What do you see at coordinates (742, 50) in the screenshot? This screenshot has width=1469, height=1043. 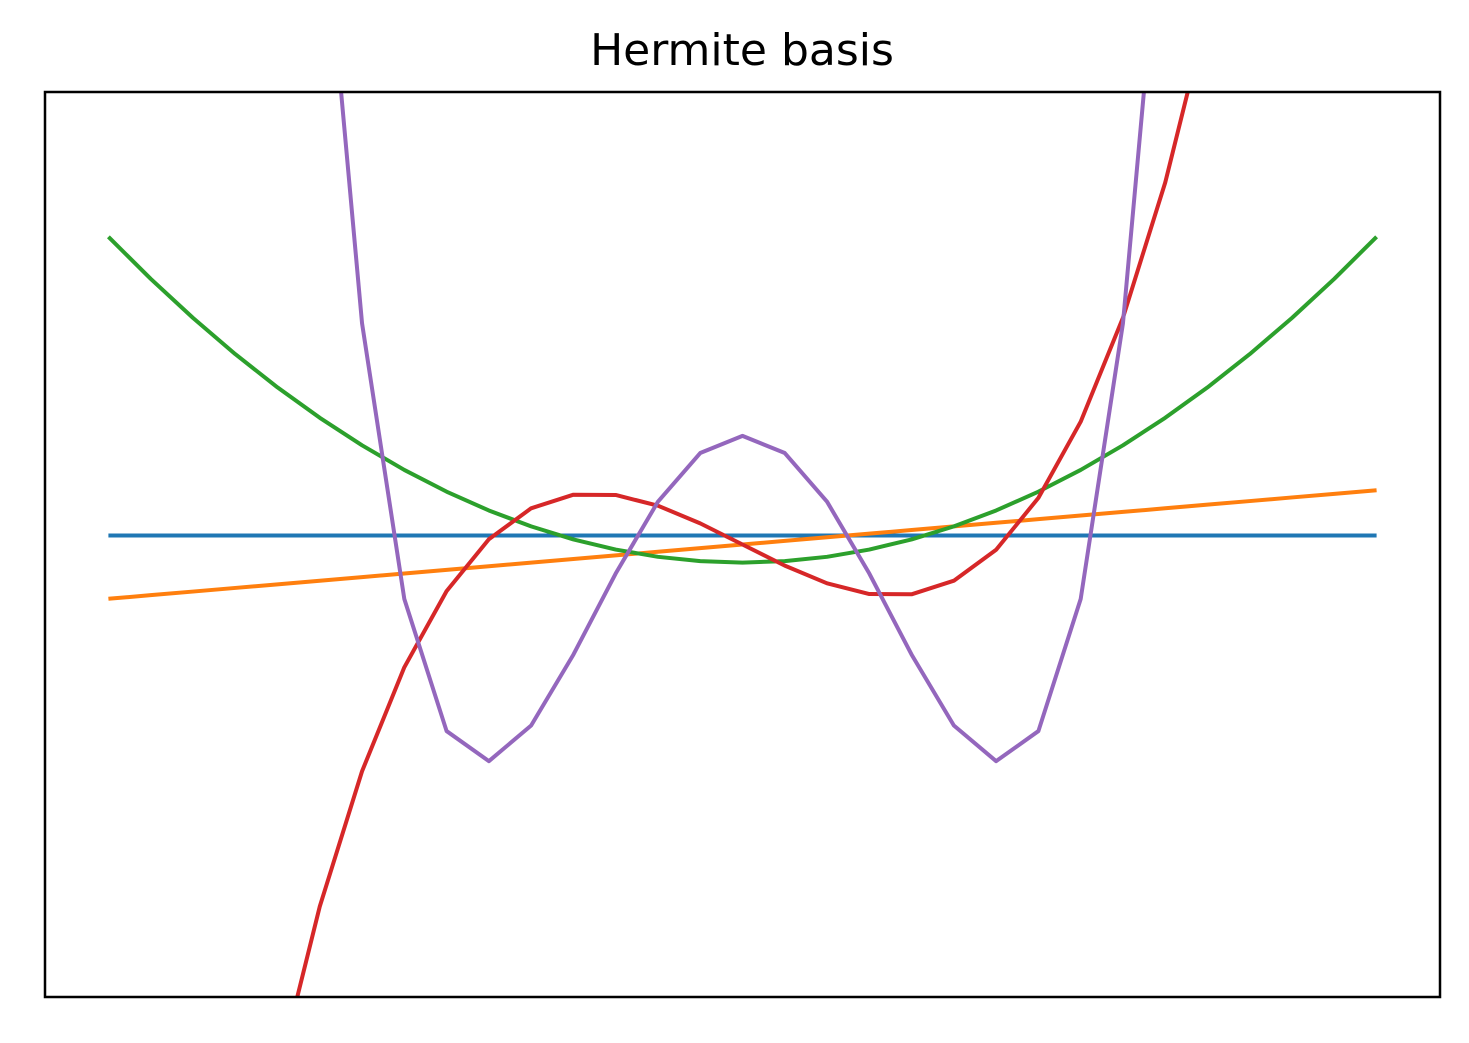 I see `chart-title: Hermite basis` at bounding box center [742, 50].